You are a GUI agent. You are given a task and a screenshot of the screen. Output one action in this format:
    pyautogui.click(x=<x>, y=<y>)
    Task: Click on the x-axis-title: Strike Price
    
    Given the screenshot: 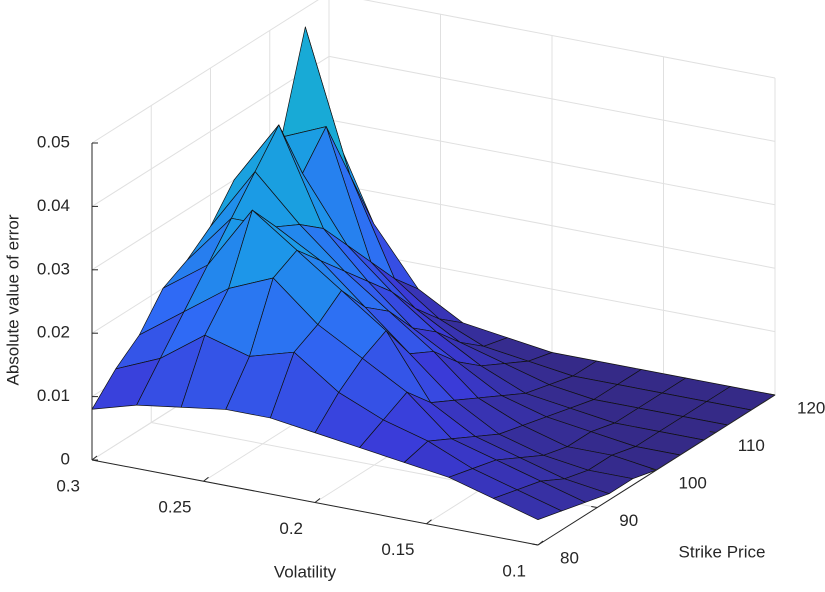 What is the action you would take?
    pyautogui.click(x=722, y=551)
    